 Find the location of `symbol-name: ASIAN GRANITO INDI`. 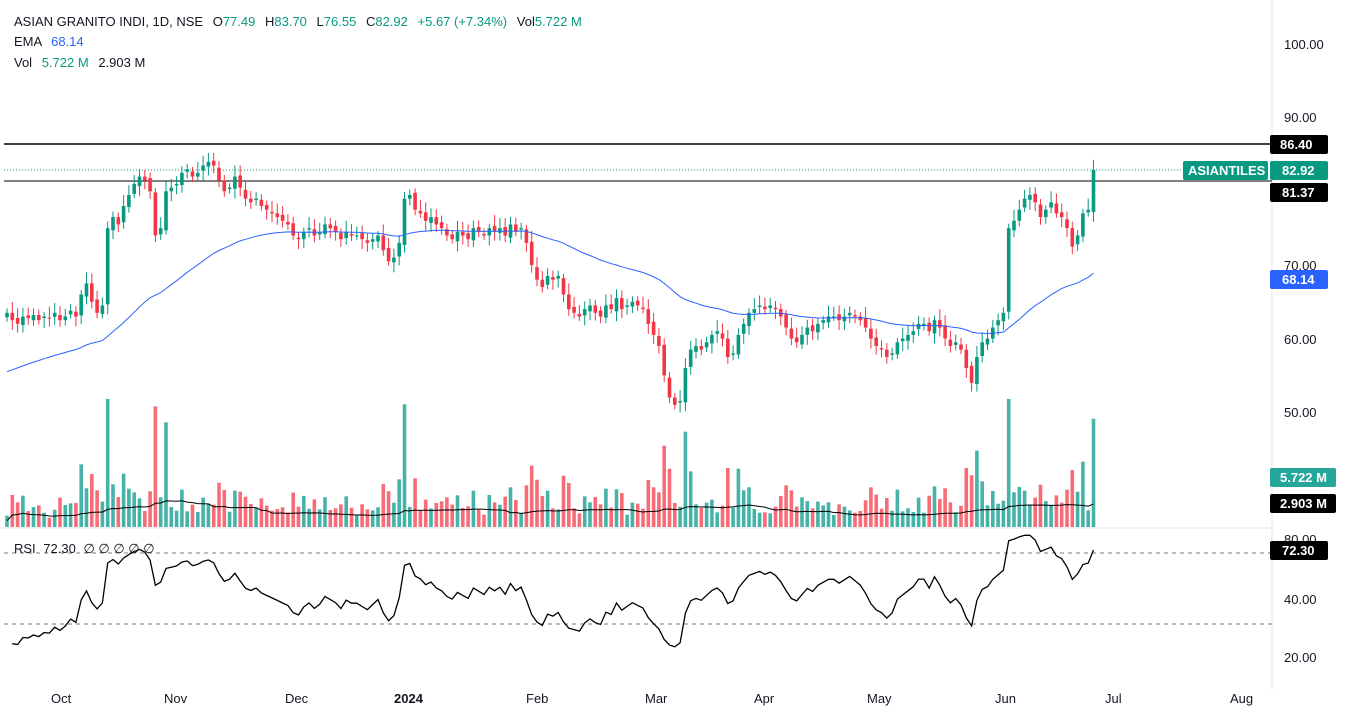

symbol-name: ASIAN GRANITO INDI is located at coordinates (80, 21).